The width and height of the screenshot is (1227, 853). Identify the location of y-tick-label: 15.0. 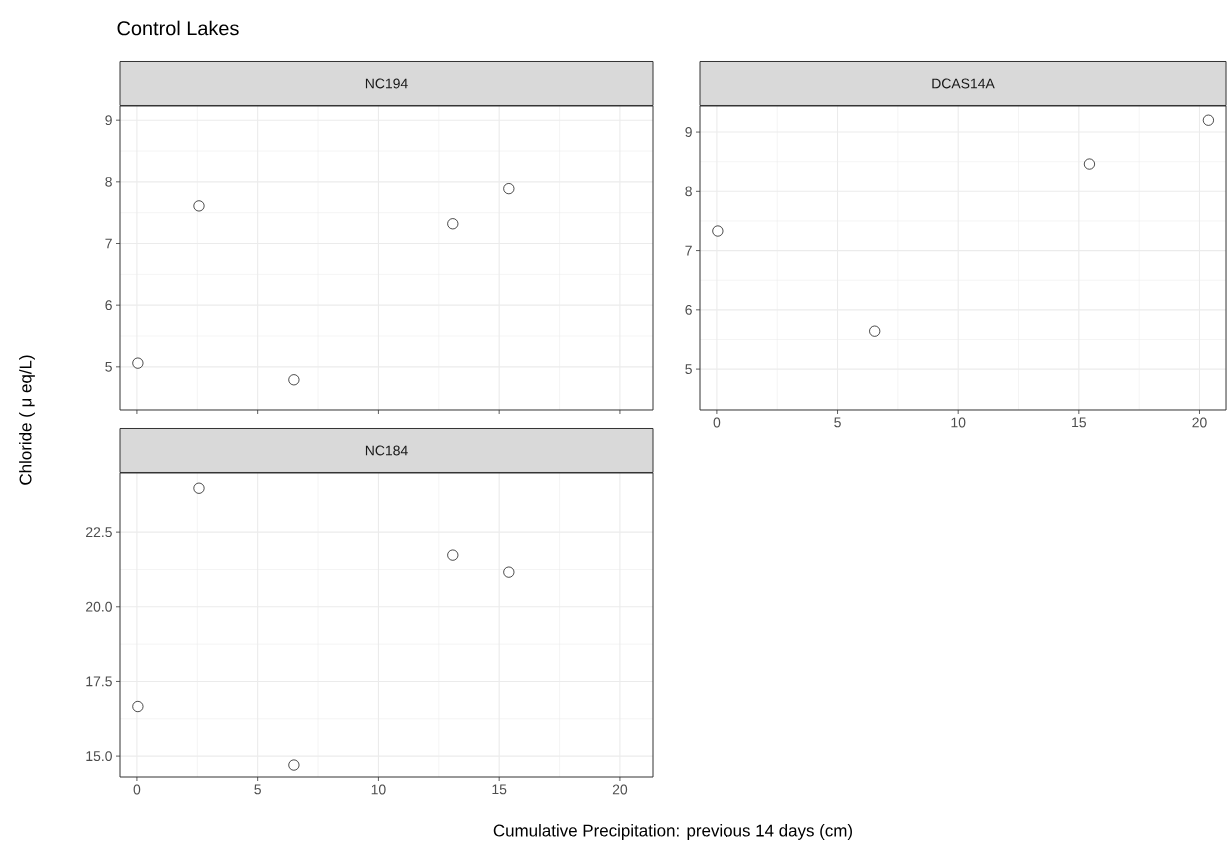
(99, 756).